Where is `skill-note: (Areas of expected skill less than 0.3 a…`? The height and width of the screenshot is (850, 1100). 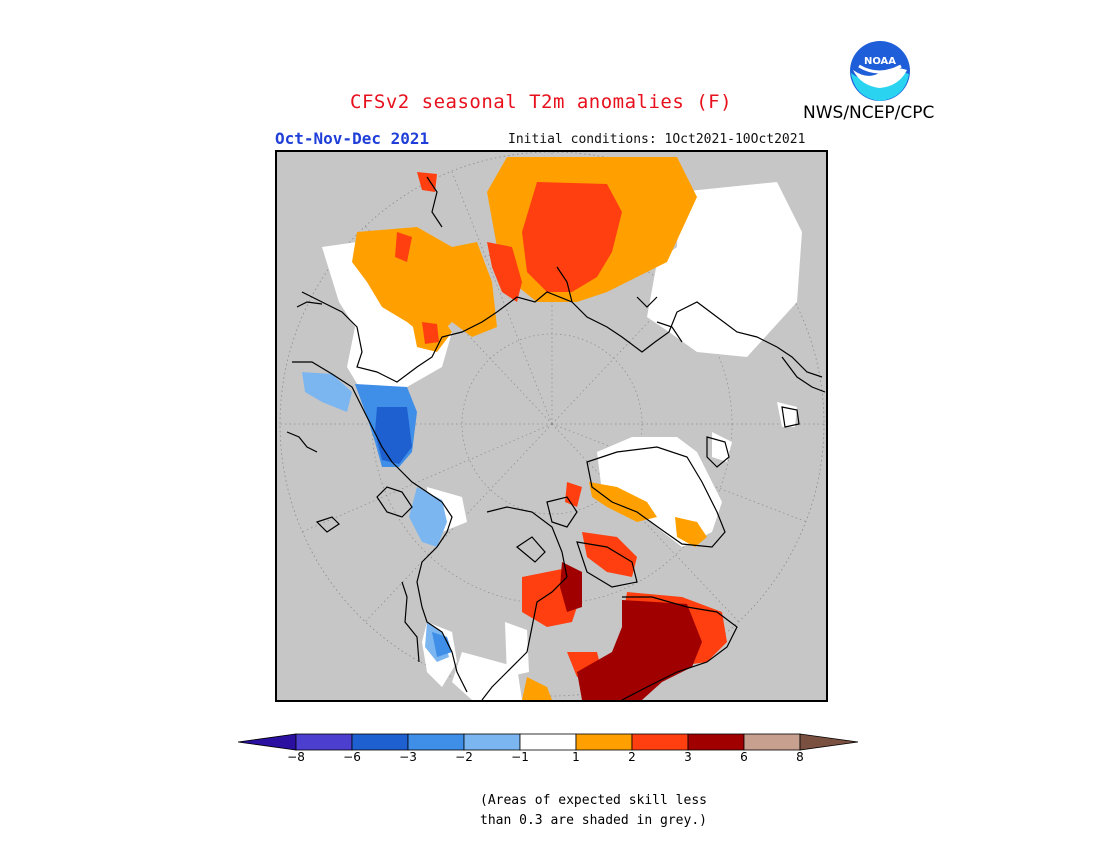 skill-note: (Areas of expected skill less than 0.3 a… is located at coordinates (593, 811).